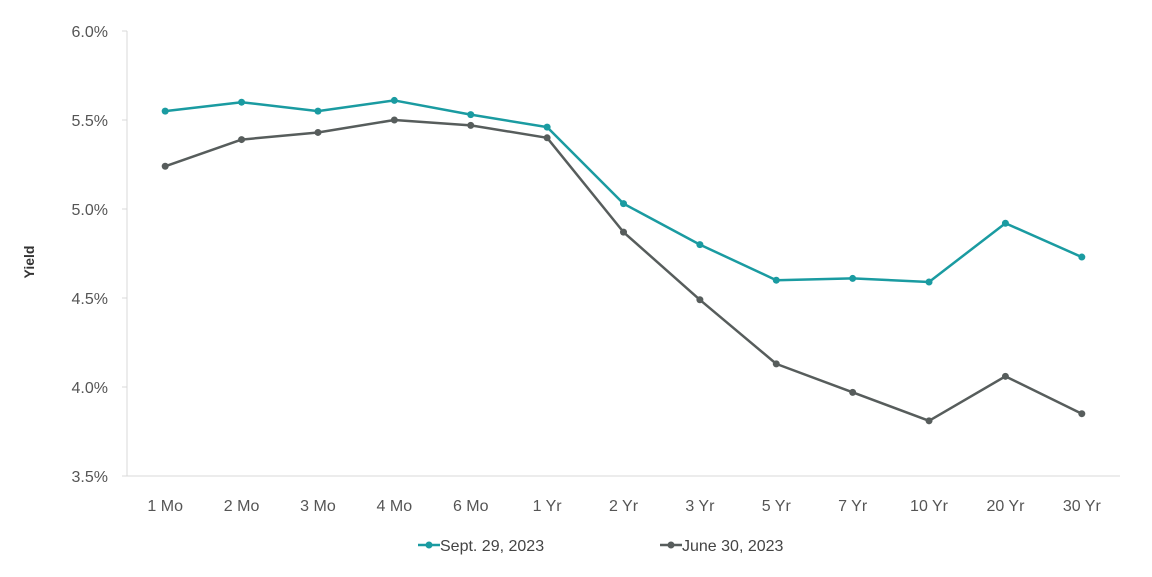 The width and height of the screenshot is (1152, 577). Describe the element at coordinates (90, 210) in the screenshot. I see `y-tick-label: 5.0%` at that location.